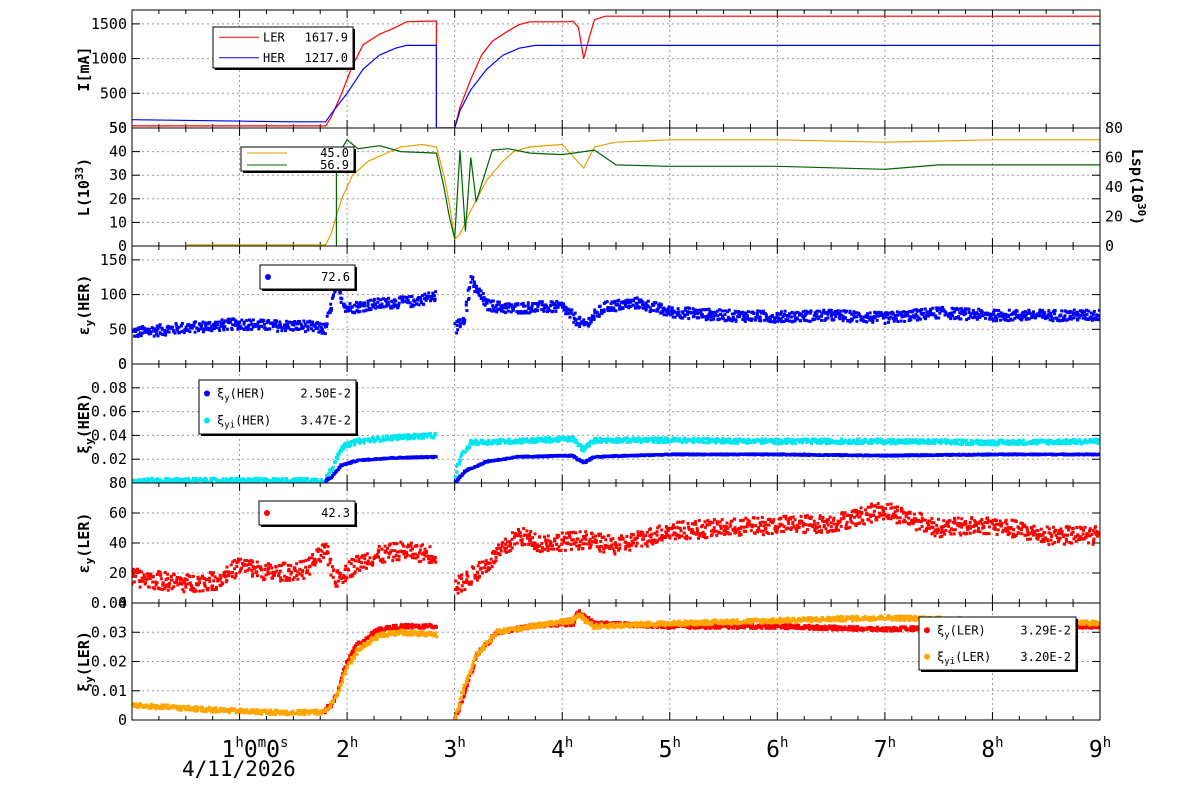 This screenshot has width=1200, height=802. I want to click on y-tick-label: 500, so click(113, 93).